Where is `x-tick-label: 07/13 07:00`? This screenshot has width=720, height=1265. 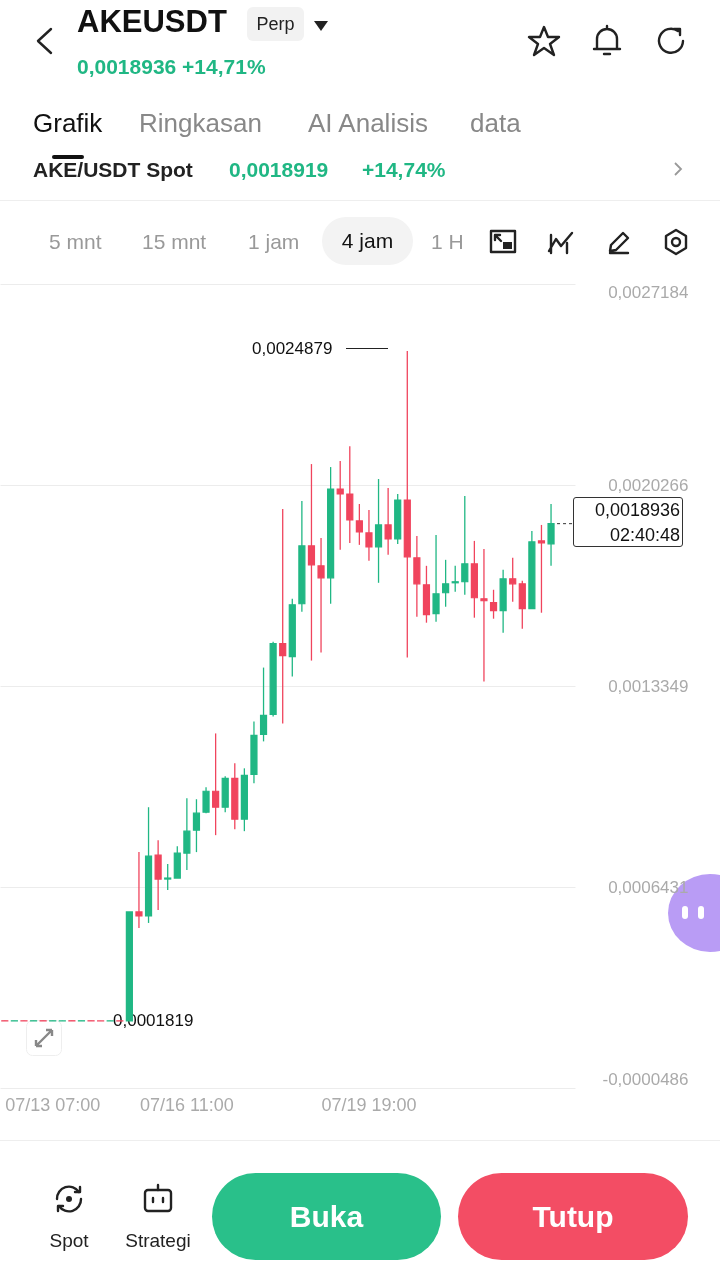
x-tick-label: 07/13 07:00 is located at coordinates (53, 1104).